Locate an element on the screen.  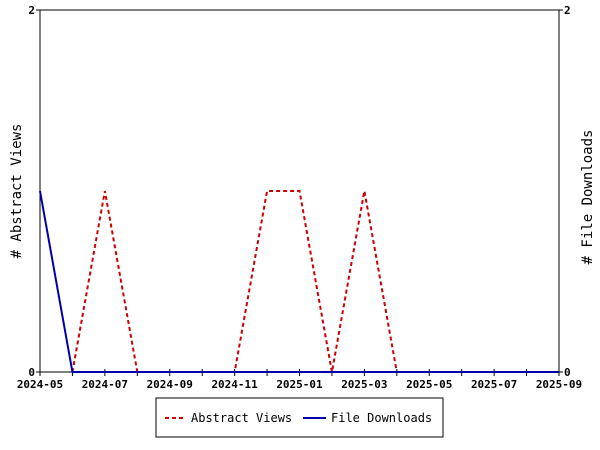
legend-label-file-downloads: File Downloads is located at coordinates (381, 418).